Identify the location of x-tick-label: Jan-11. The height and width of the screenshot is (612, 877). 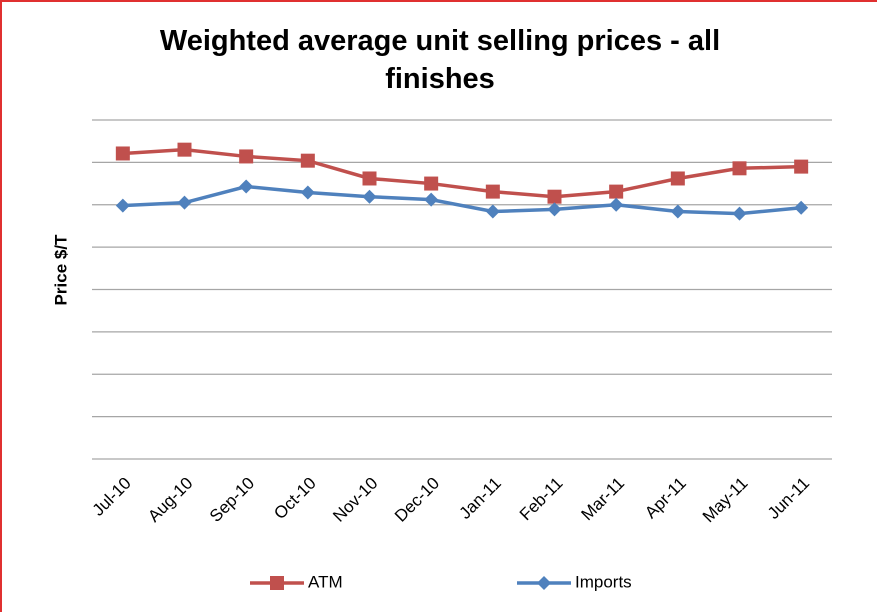
(480, 498).